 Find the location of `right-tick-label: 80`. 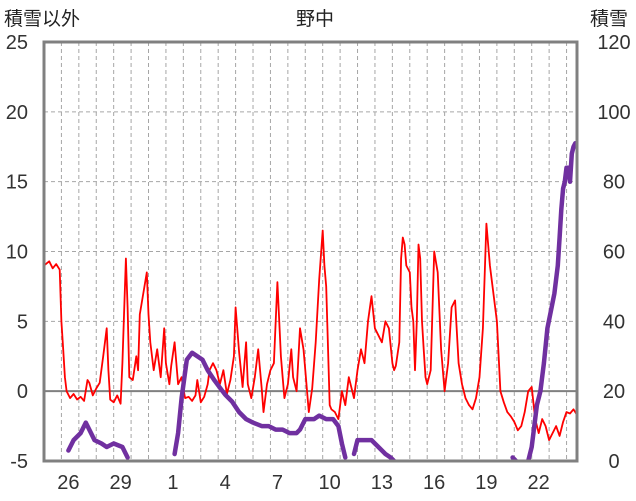

right-tick-label: 80 is located at coordinates (614, 183).